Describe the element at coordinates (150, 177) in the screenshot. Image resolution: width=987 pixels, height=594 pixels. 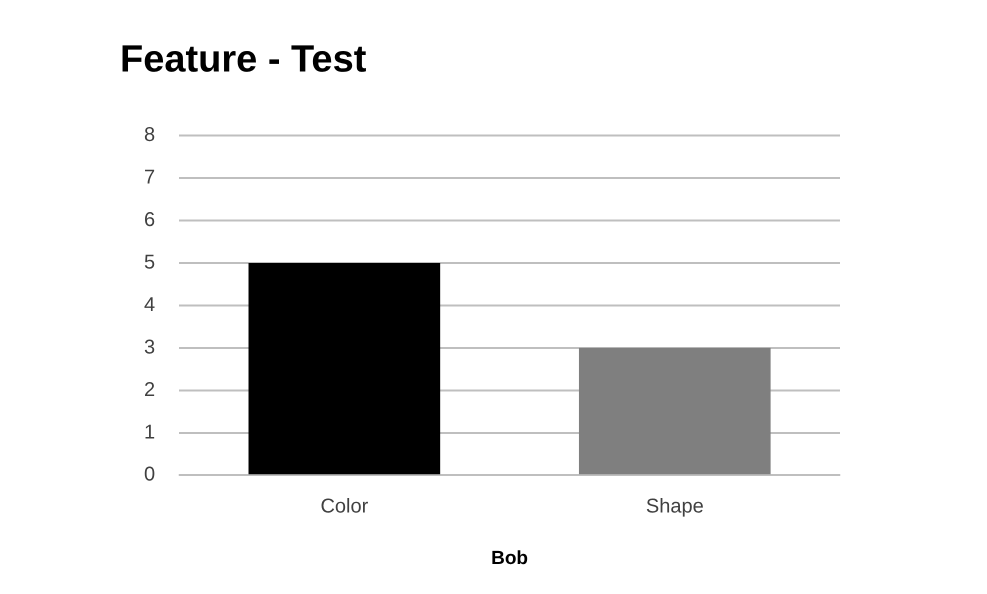
I see `y-tick-label: 7` at that location.